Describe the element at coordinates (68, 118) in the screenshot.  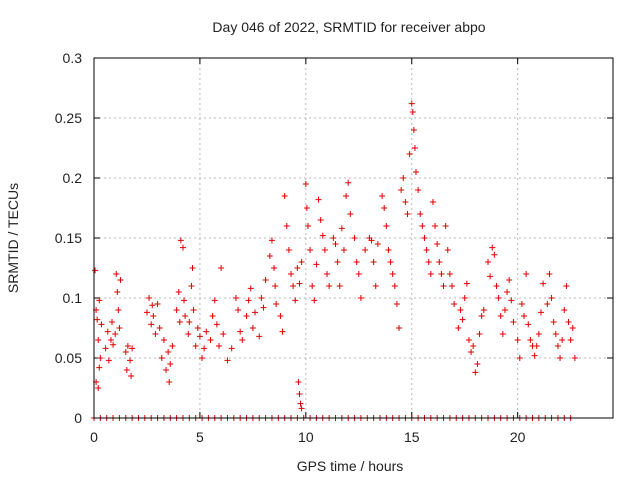
I see `y-tick-label: 0.25` at that location.